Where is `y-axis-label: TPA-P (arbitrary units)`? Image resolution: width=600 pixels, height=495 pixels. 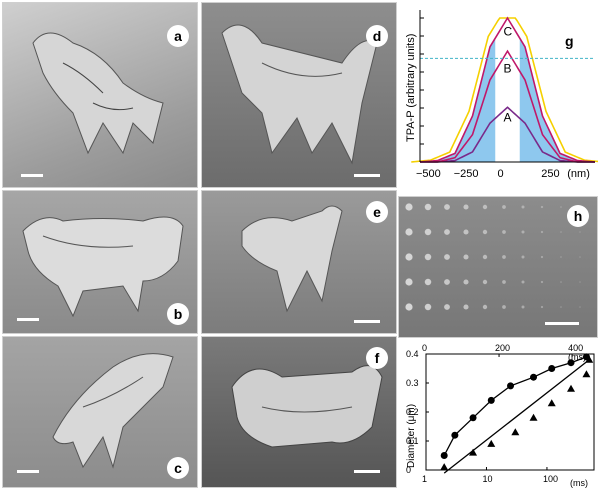
y-axis-label: TPA-P (arbitrary units) is located at coordinates (411, 88).